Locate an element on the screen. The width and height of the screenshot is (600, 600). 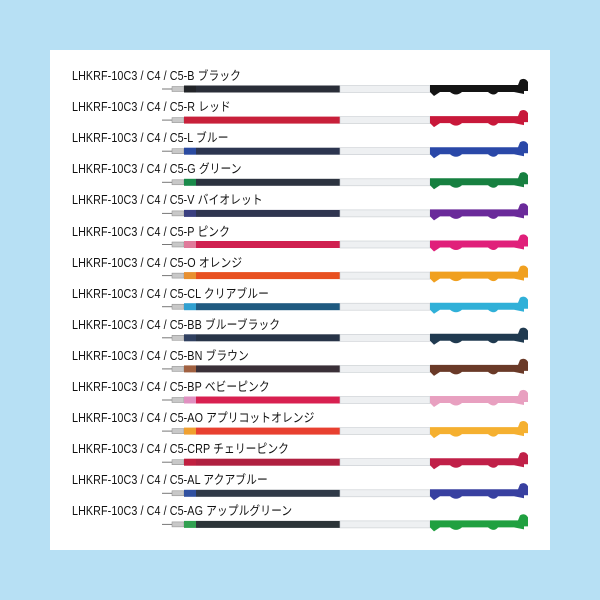
refill-label: LHKRF-10C3 / C4 / C5-CRP チェリーピンク is located at coordinates (180, 447).